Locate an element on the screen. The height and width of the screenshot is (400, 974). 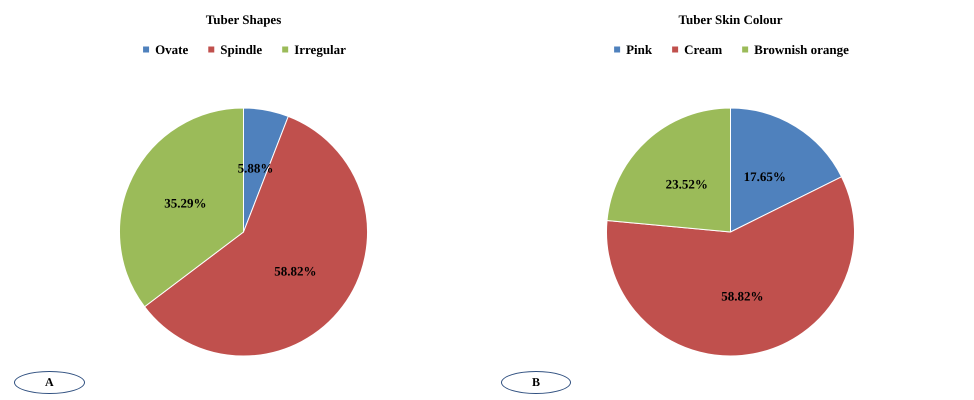
data-label: 35.29% is located at coordinates (185, 203).